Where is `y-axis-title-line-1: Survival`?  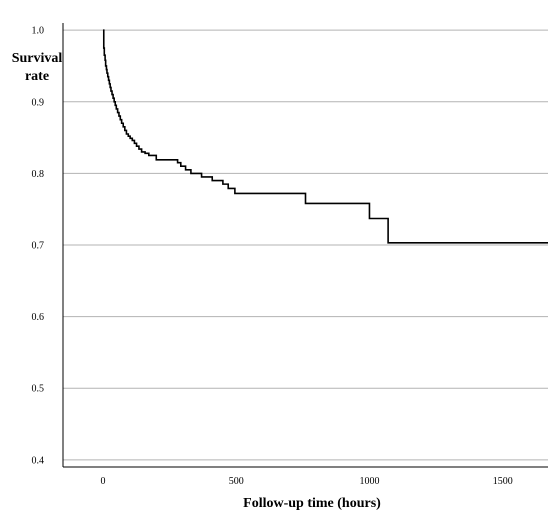 y-axis-title-line-1: Survival is located at coordinates (37, 58).